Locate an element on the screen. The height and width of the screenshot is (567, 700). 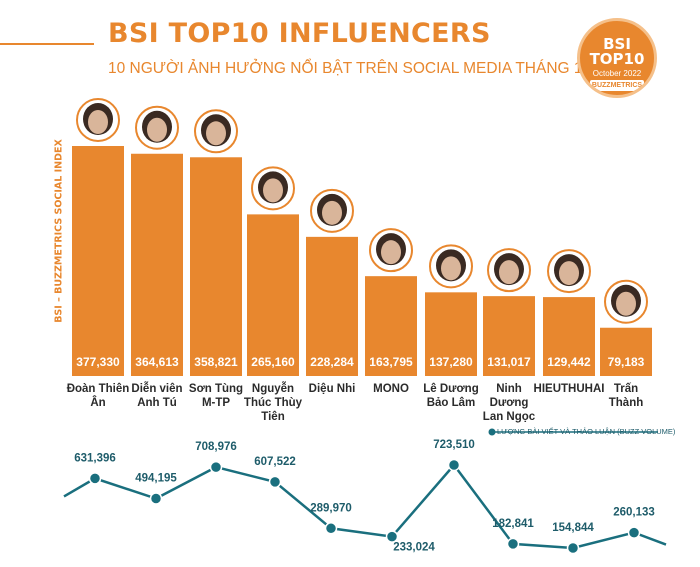
bar-value-label: 228,284 is located at coordinates (332, 362).